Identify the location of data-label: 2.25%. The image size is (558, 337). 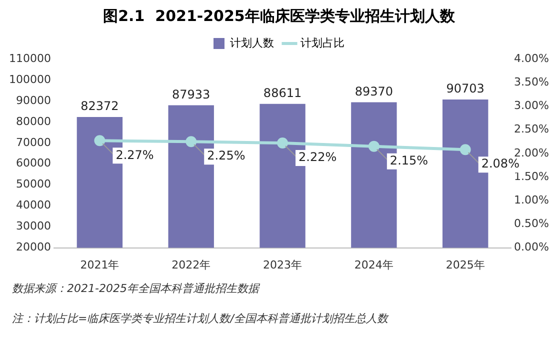
(226, 155).